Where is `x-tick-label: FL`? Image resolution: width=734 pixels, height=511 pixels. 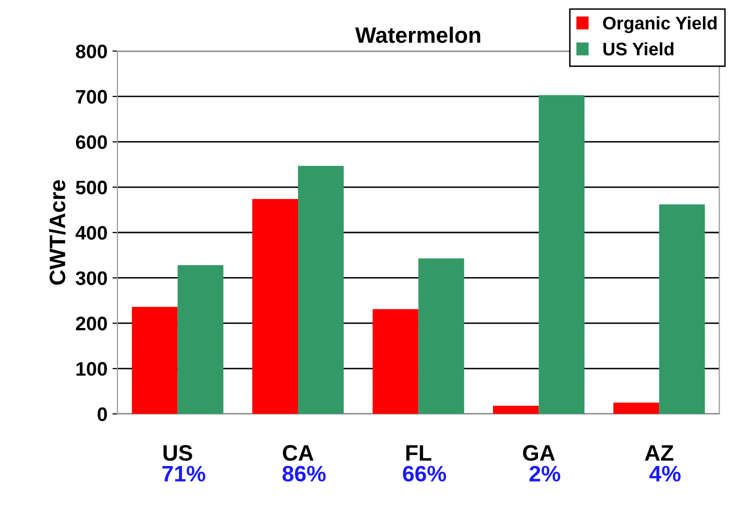 x-tick-label: FL is located at coordinates (419, 453).